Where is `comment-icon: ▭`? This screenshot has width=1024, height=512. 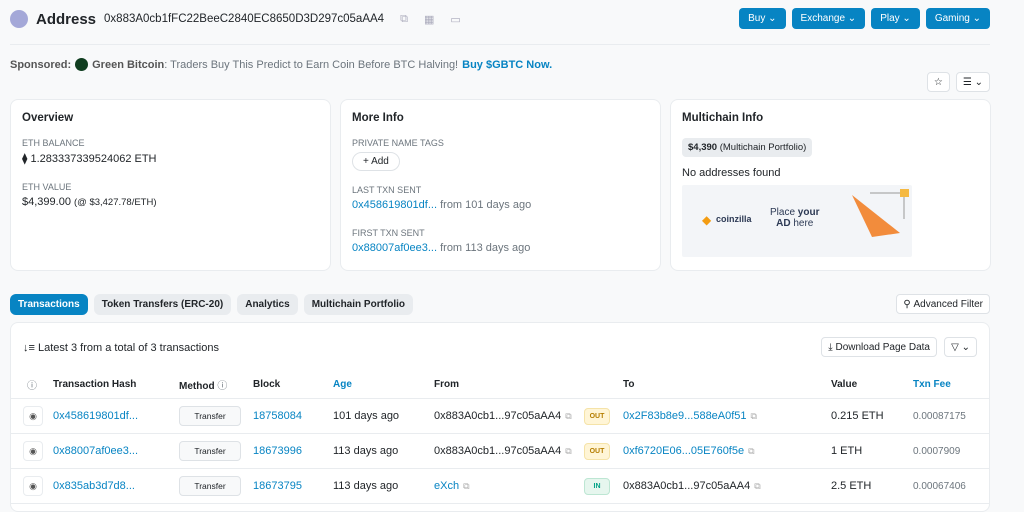 comment-icon: ▭ is located at coordinates (455, 19).